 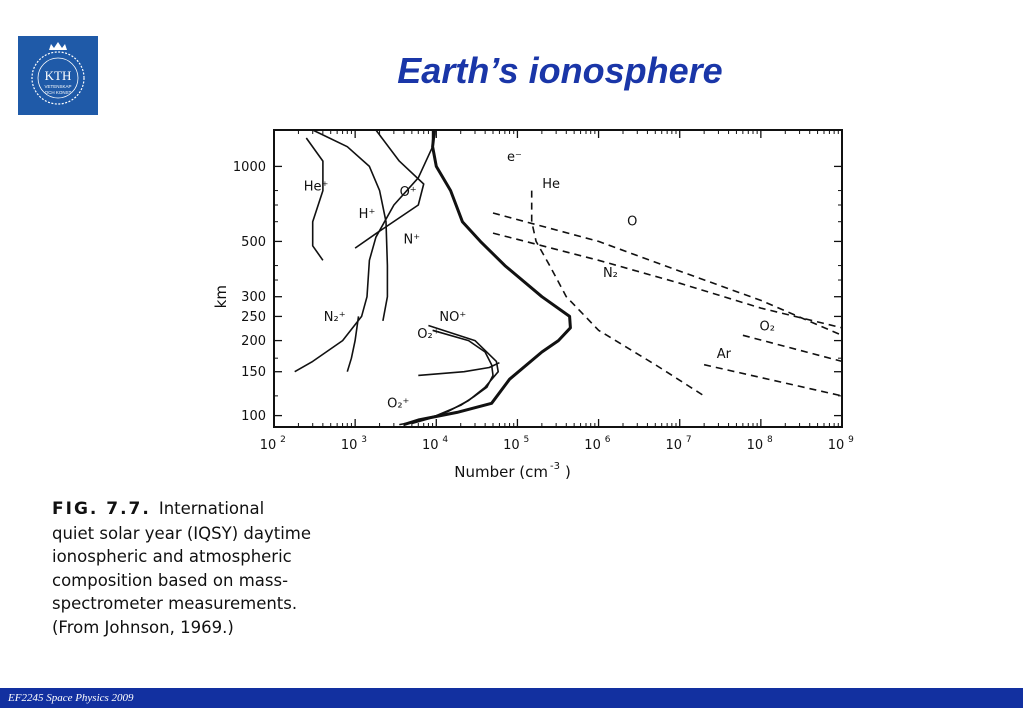 I want to click on slide-title: Earth’s ionosphere, so click(x=560, y=70).